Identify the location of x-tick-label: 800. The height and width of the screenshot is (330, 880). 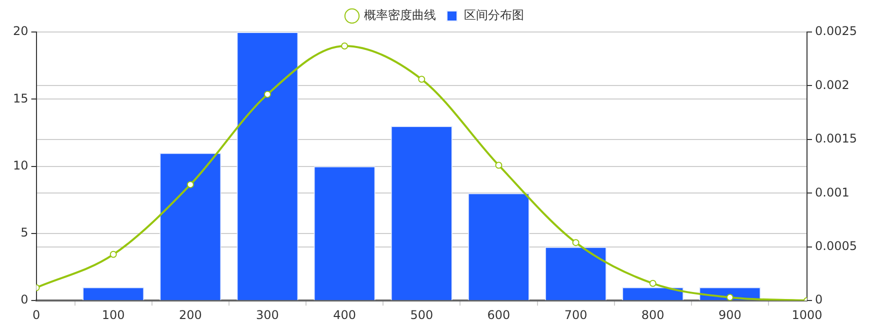
(652, 315).